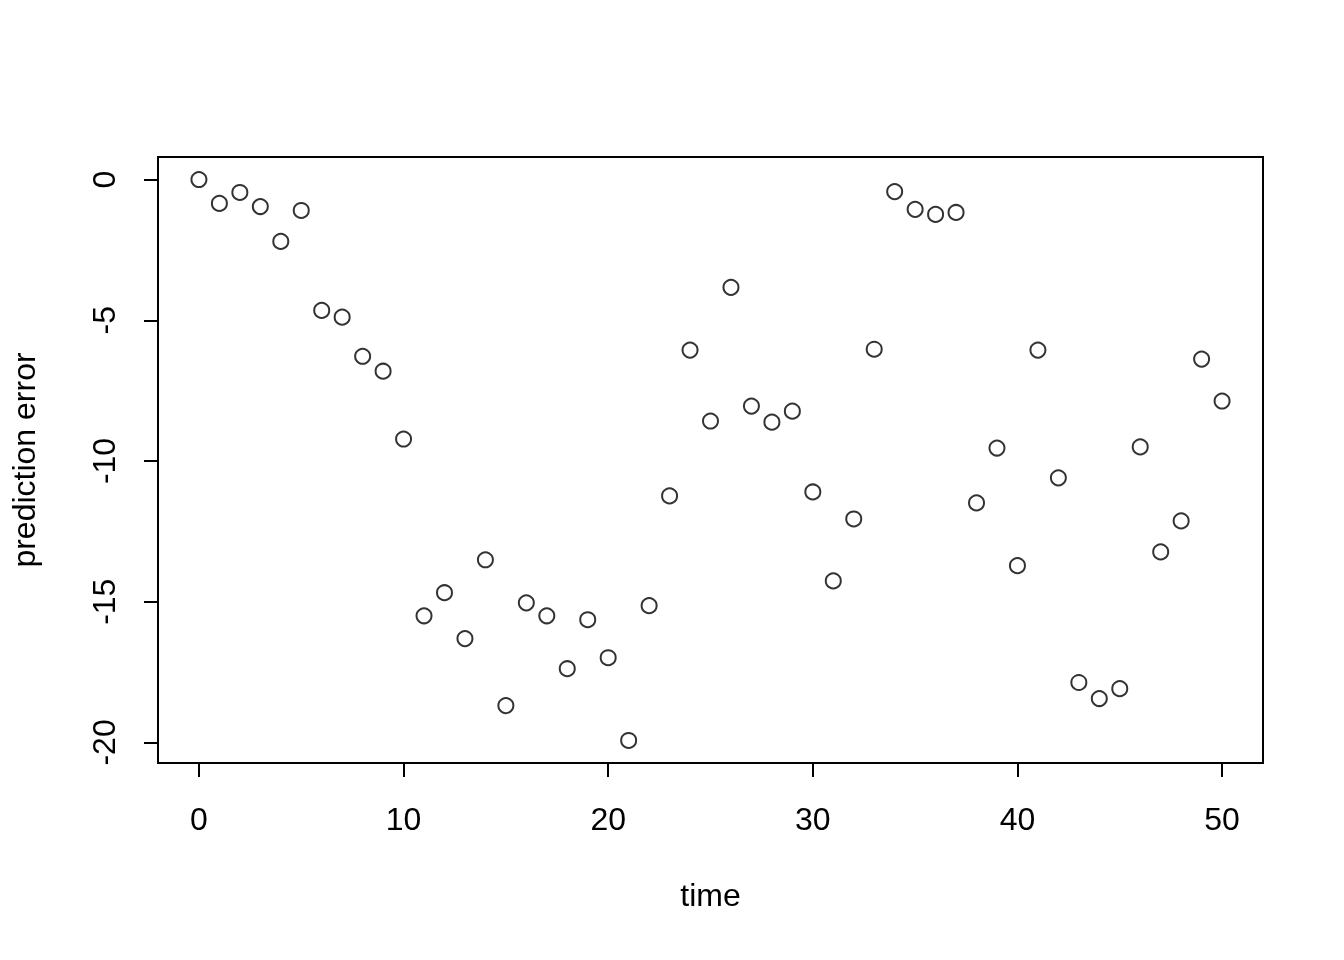 This screenshot has width=1344, height=960. What do you see at coordinates (608, 819) in the screenshot?
I see `x-tick-label: 20` at bounding box center [608, 819].